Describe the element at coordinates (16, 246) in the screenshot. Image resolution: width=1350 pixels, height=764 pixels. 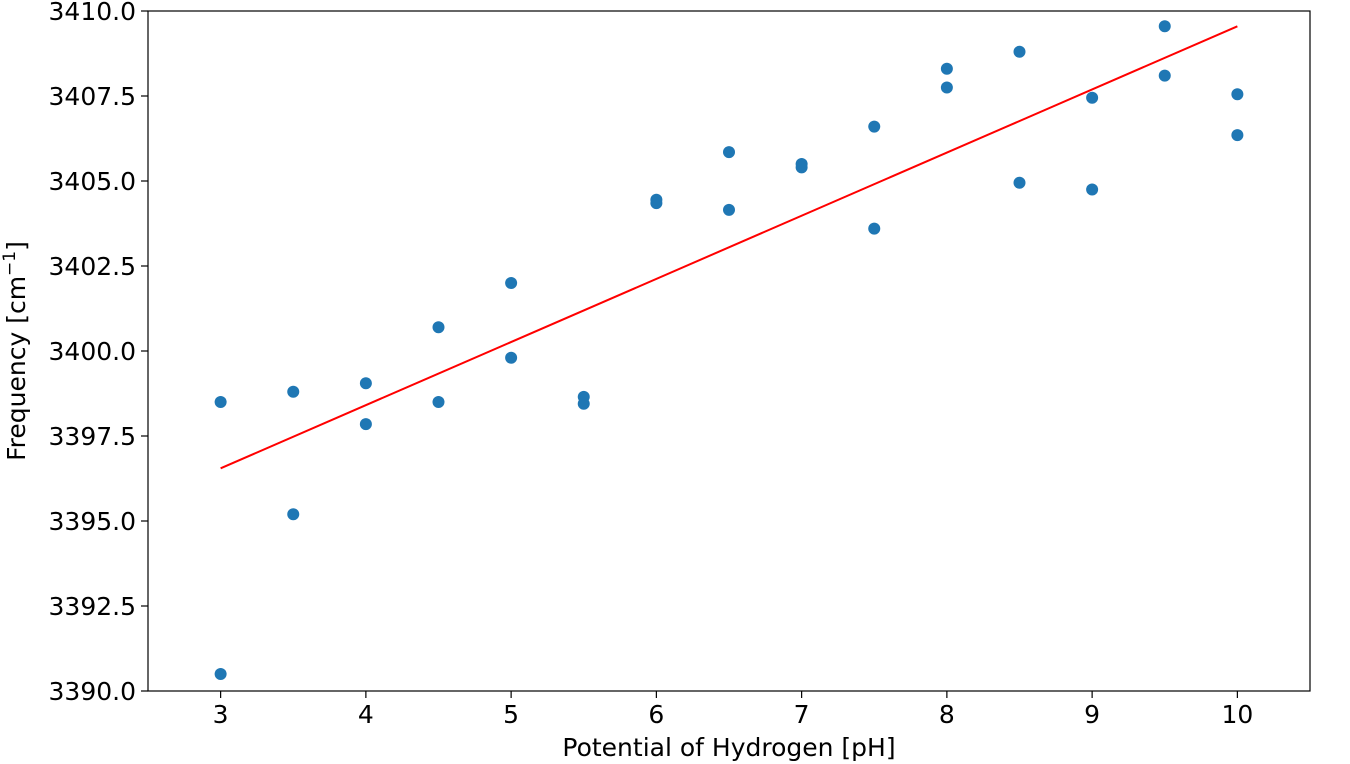
I see `y-axis-label-close: ]` at that location.